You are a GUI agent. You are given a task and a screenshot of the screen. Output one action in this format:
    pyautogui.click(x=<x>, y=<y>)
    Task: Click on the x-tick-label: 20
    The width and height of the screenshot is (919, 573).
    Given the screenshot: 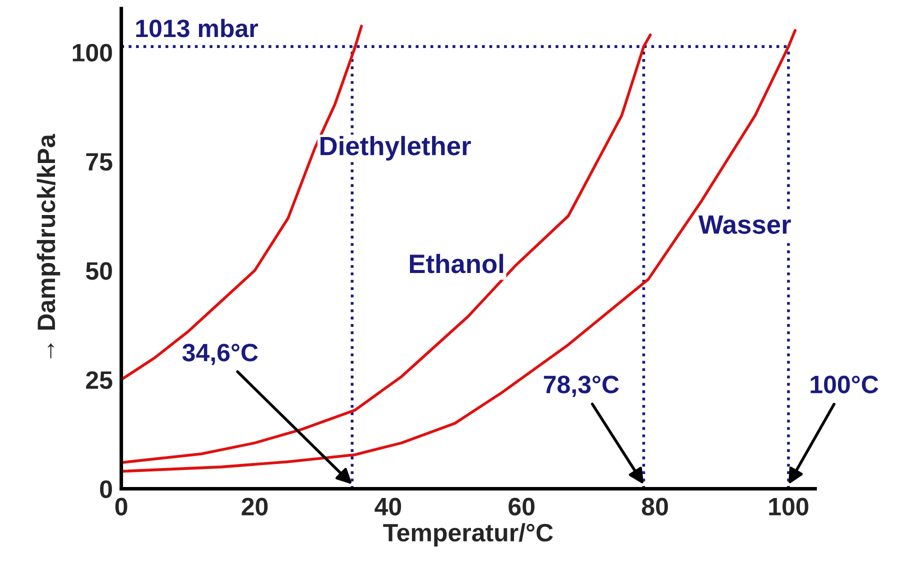 What is the action you would take?
    pyautogui.click(x=255, y=507)
    